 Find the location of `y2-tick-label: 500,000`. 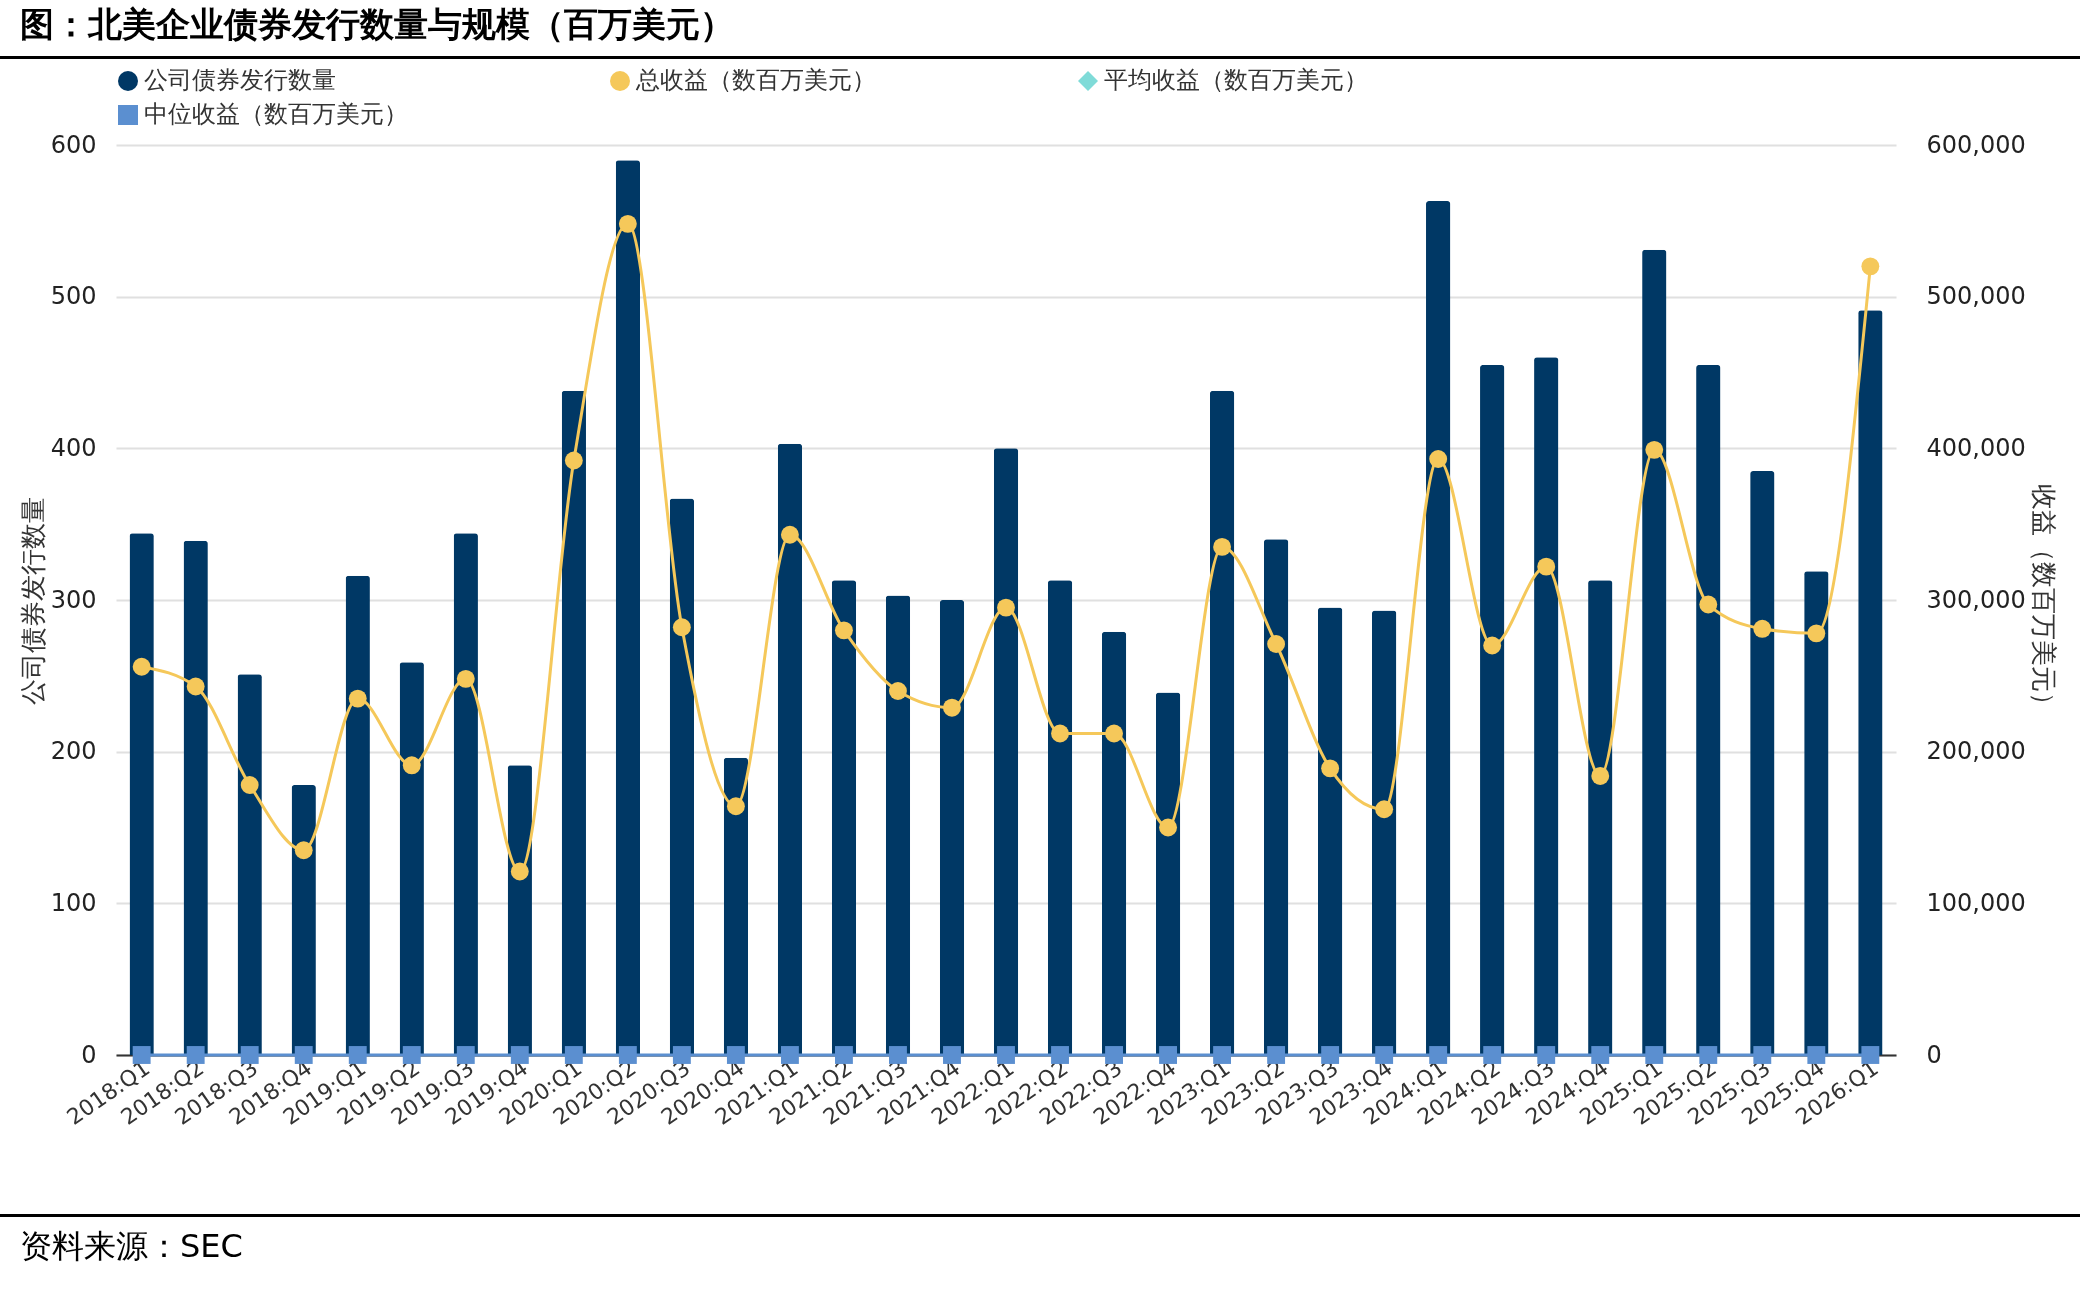

y2-tick-label: 500,000 is located at coordinates (1976, 296).